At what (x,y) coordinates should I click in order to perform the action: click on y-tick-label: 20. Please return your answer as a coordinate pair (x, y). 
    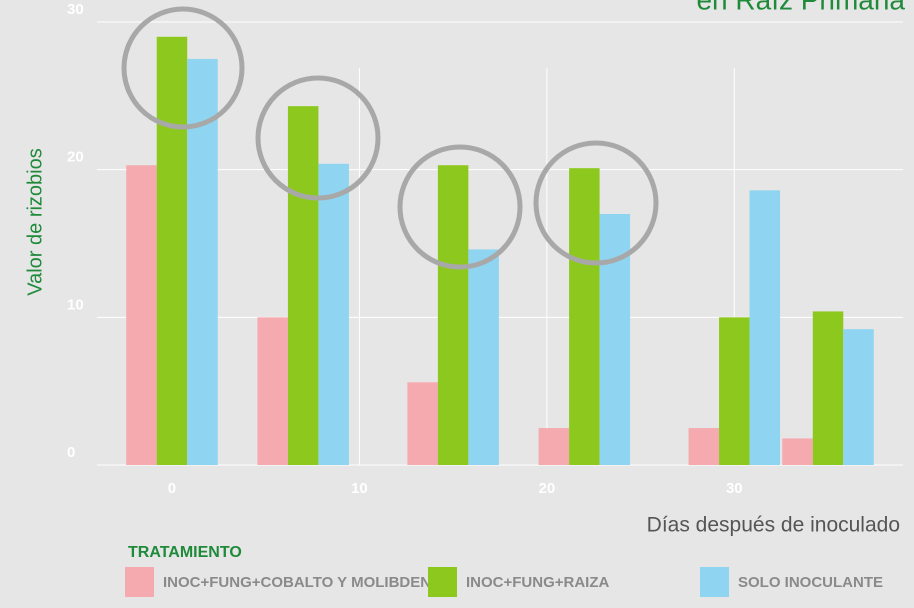
    Looking at the image, I should click on (75, 157).